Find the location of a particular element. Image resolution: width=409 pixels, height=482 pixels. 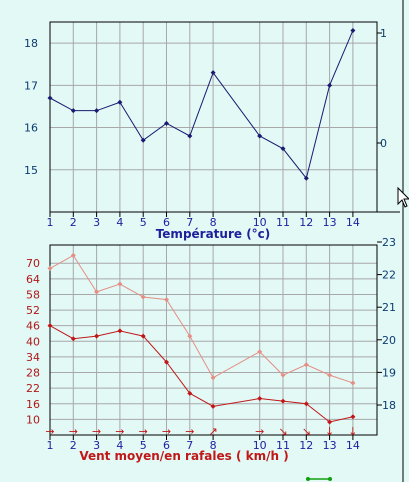

wind-y-ticks: 10 16 22 28 34 40 46 52 58 64 70 is located at coordinates (33, 341).